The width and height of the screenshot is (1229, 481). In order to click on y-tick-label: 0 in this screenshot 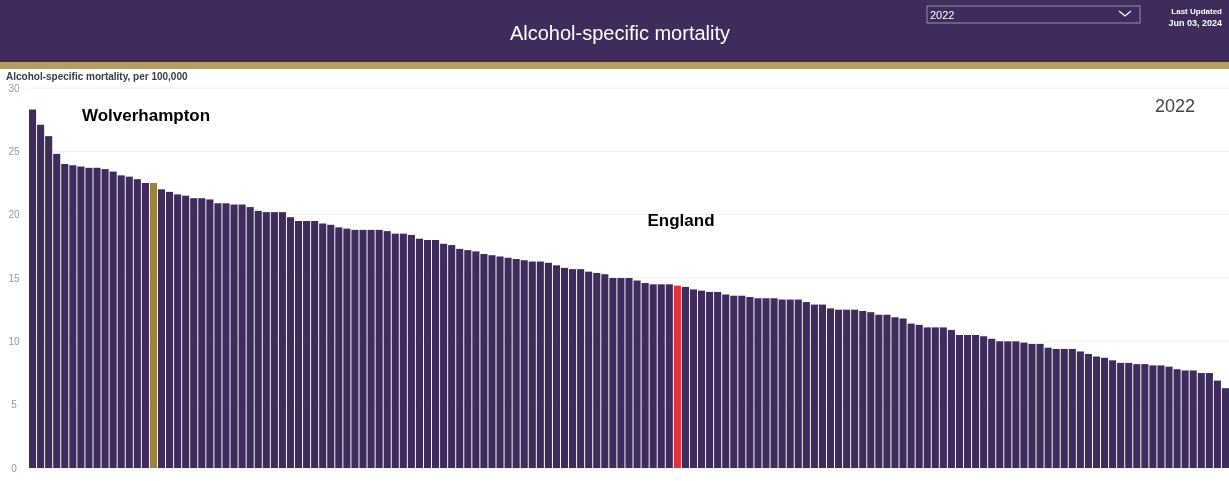, I will do `click(14, 468)`.